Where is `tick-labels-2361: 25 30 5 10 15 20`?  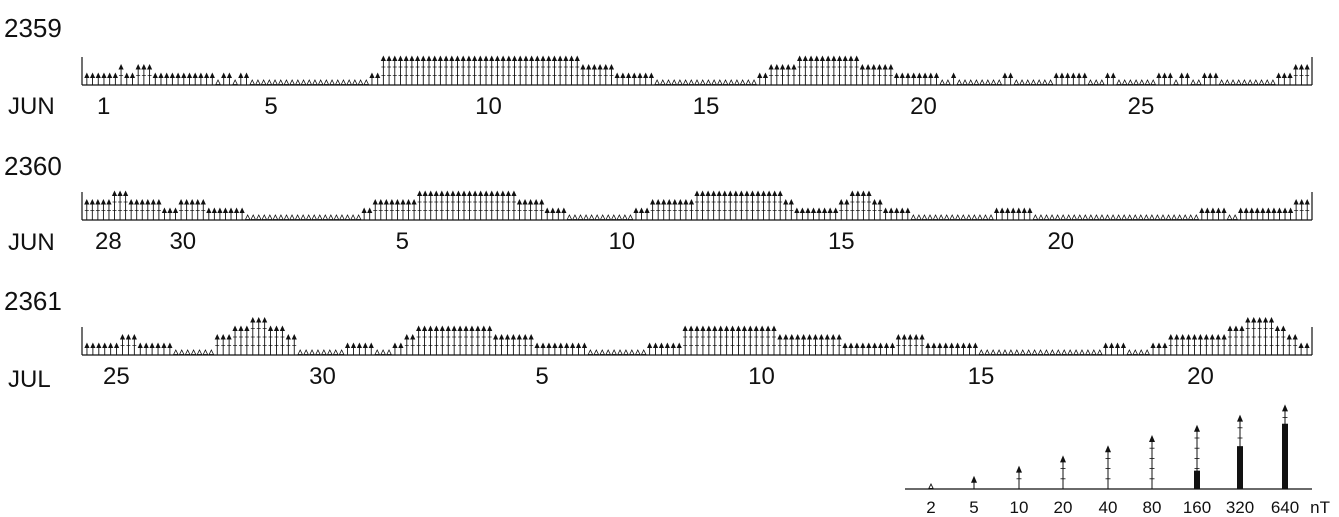
tick-labels-2361: 25 30 5 10 15 20 is located at coordinates (658, 376).